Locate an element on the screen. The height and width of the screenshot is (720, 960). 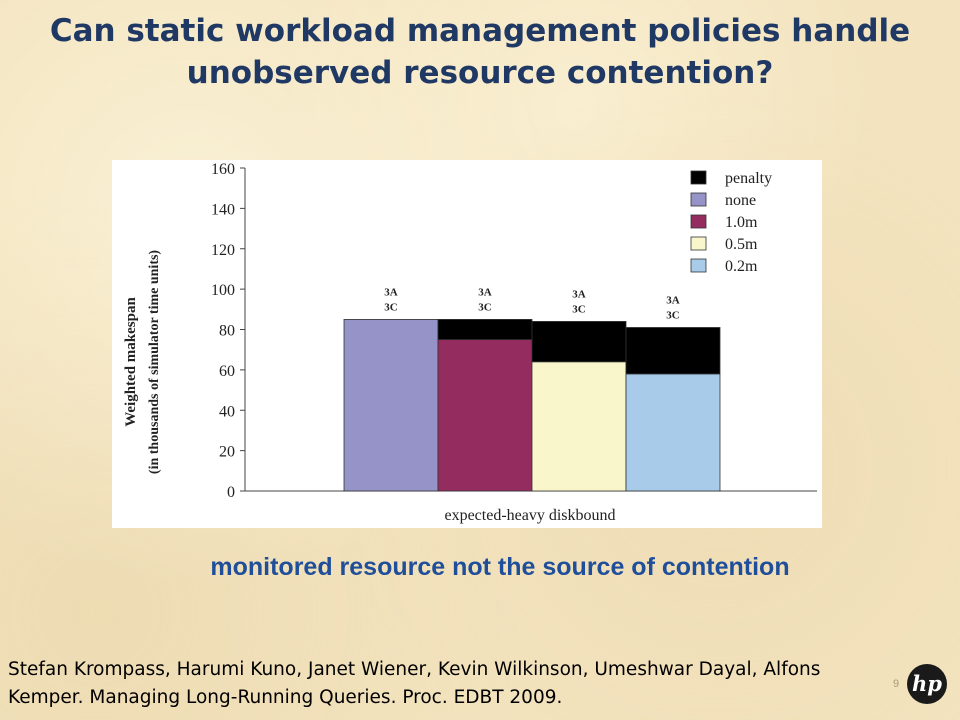
legend-label: 0.5m is located at coordinates (741, 244).